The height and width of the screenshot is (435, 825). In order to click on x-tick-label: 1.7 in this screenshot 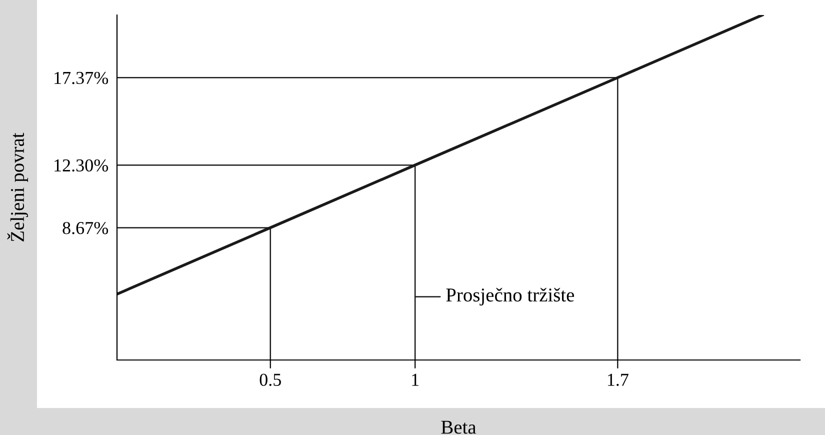, I will do `click(618, 380)`.